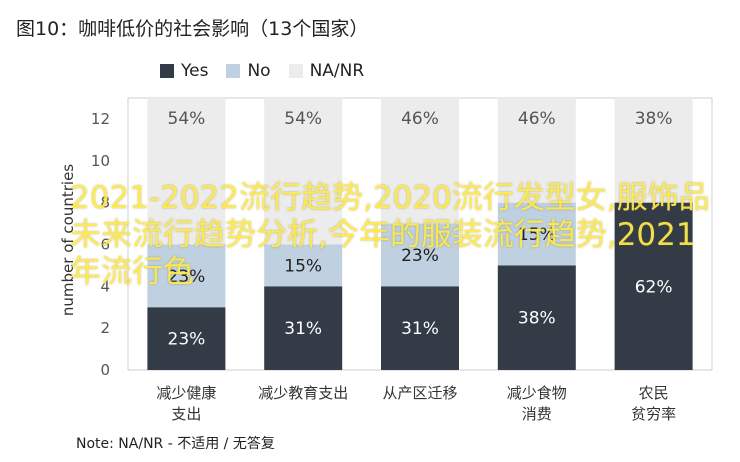  I want to click on legend-swatch-yes, so click(167, 71).